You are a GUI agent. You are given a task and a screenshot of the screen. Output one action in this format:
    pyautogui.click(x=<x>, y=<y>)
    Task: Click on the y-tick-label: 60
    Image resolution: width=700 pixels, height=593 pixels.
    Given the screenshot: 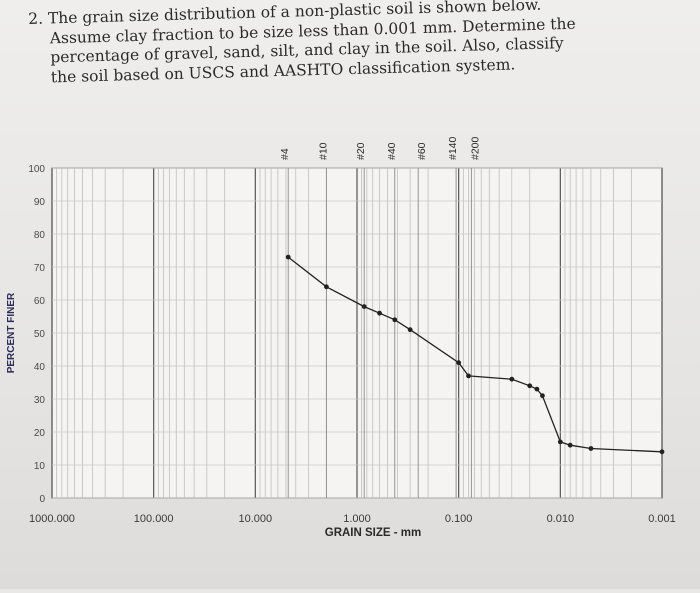 What is the action you would take?
    pyautogui.click(x=40, y=301)
    